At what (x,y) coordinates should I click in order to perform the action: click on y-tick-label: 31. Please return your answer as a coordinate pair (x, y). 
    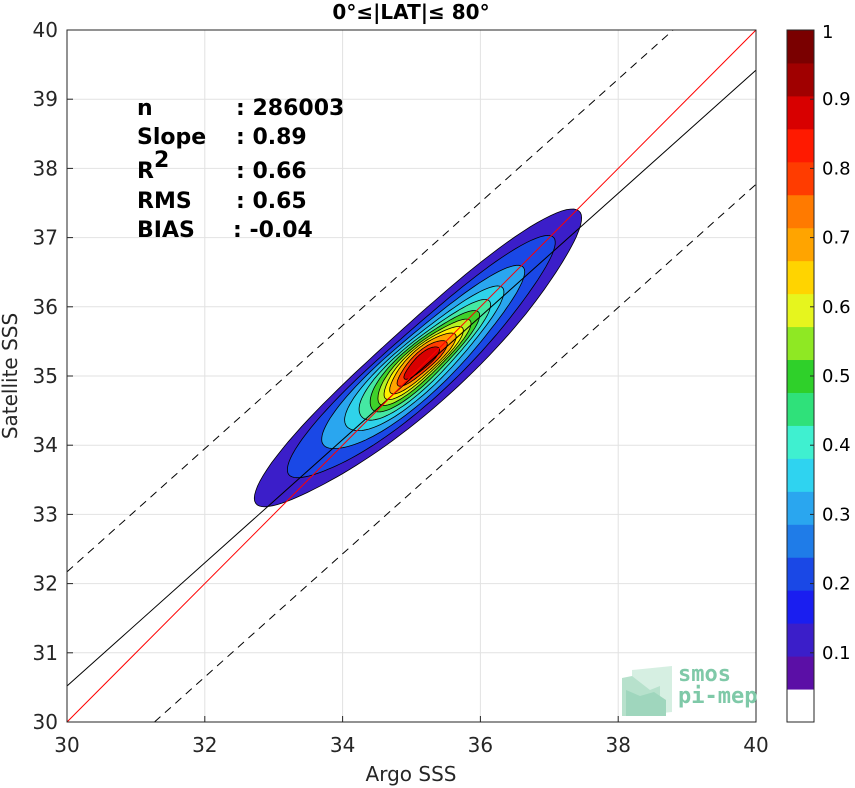
    Looking at the image, I should click on (45, 653).